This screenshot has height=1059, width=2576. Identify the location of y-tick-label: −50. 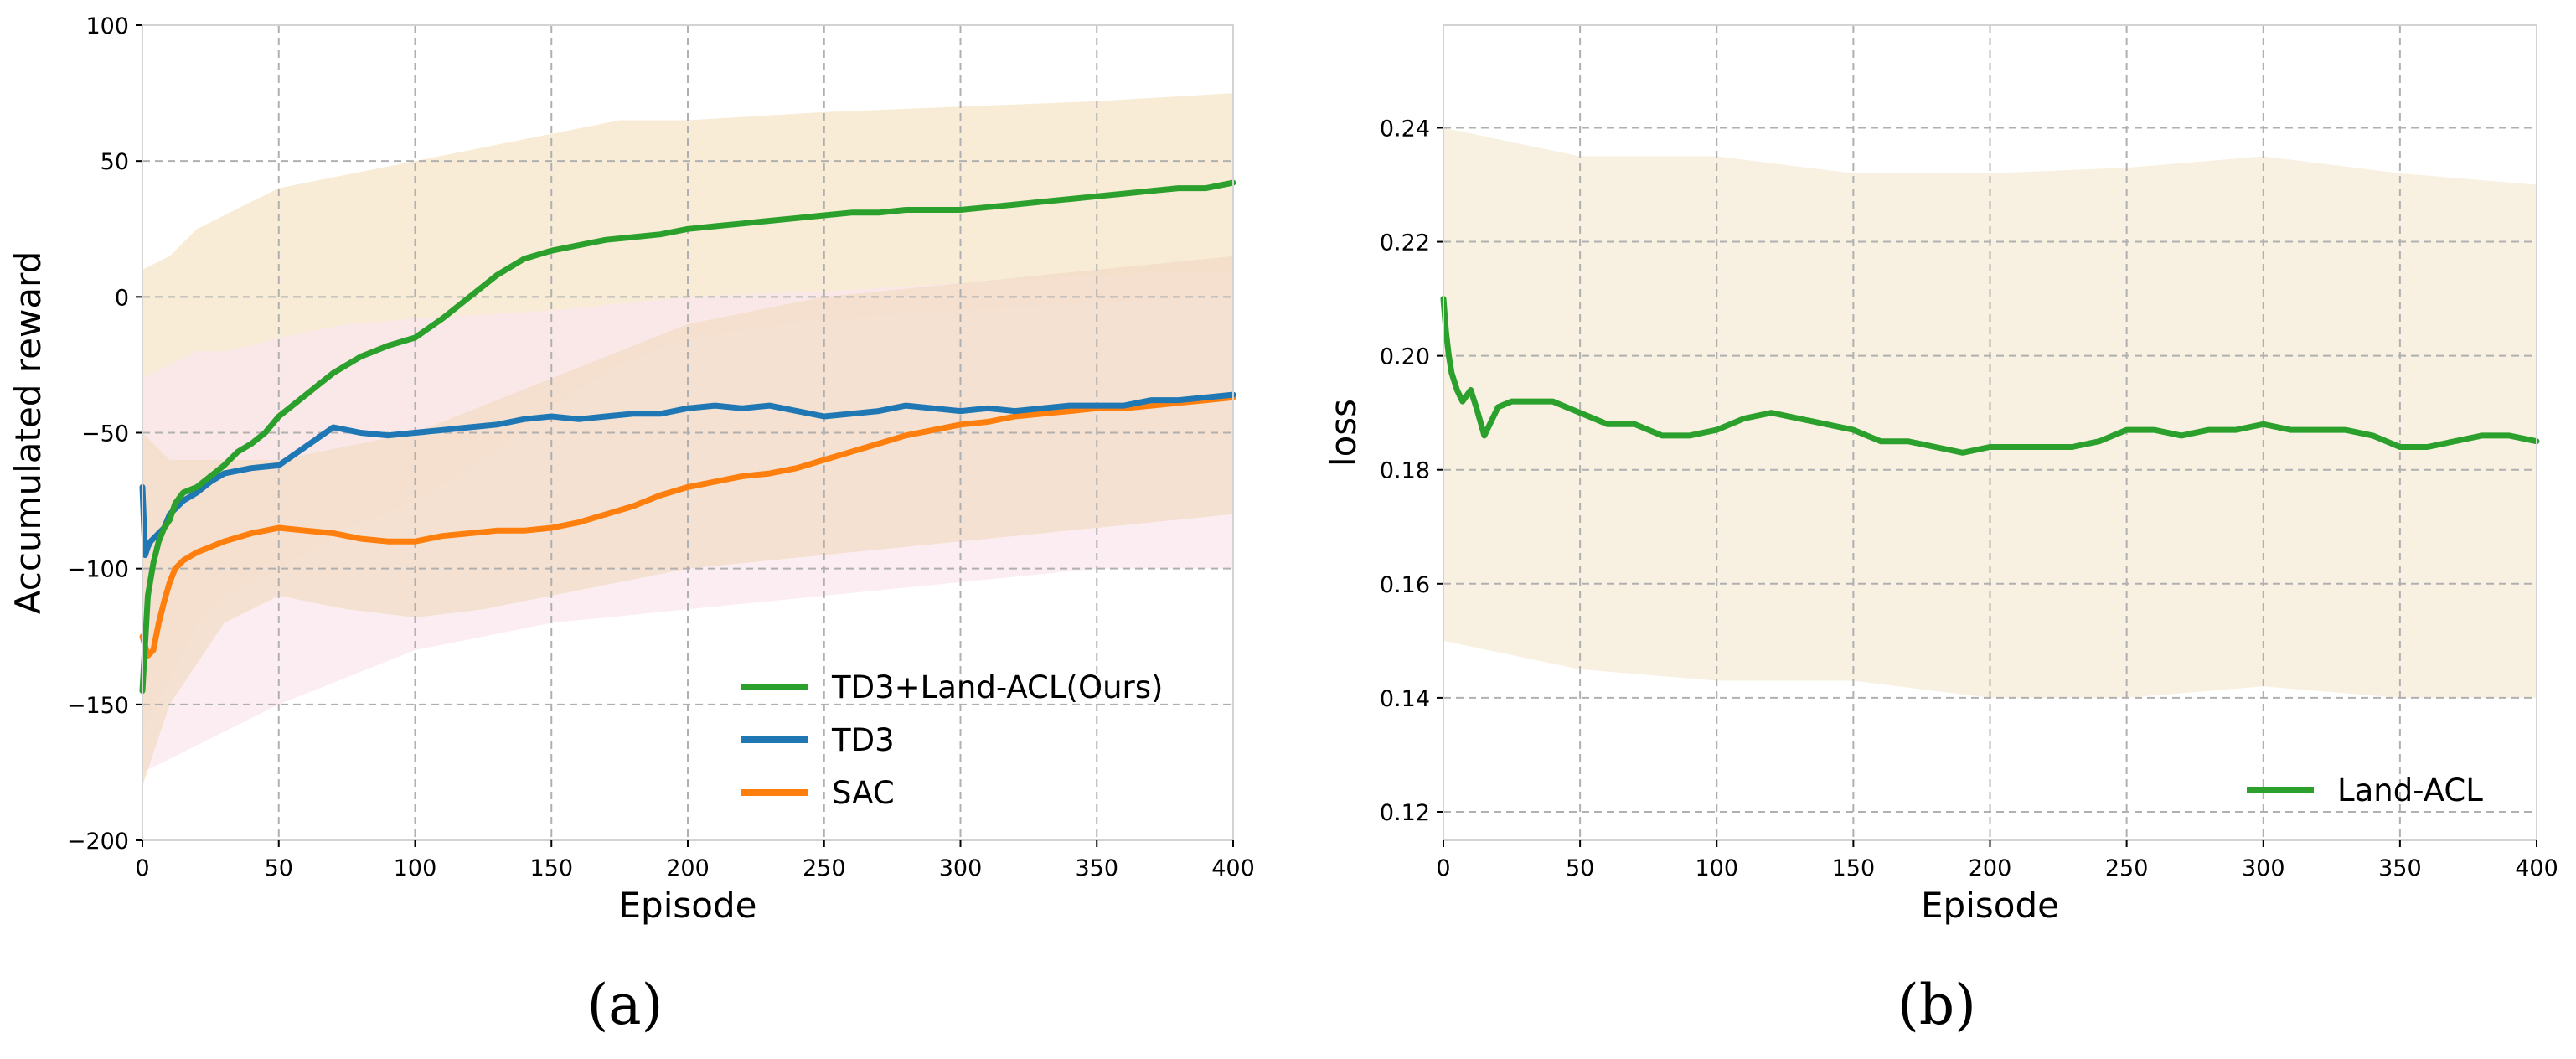
(105, 434).